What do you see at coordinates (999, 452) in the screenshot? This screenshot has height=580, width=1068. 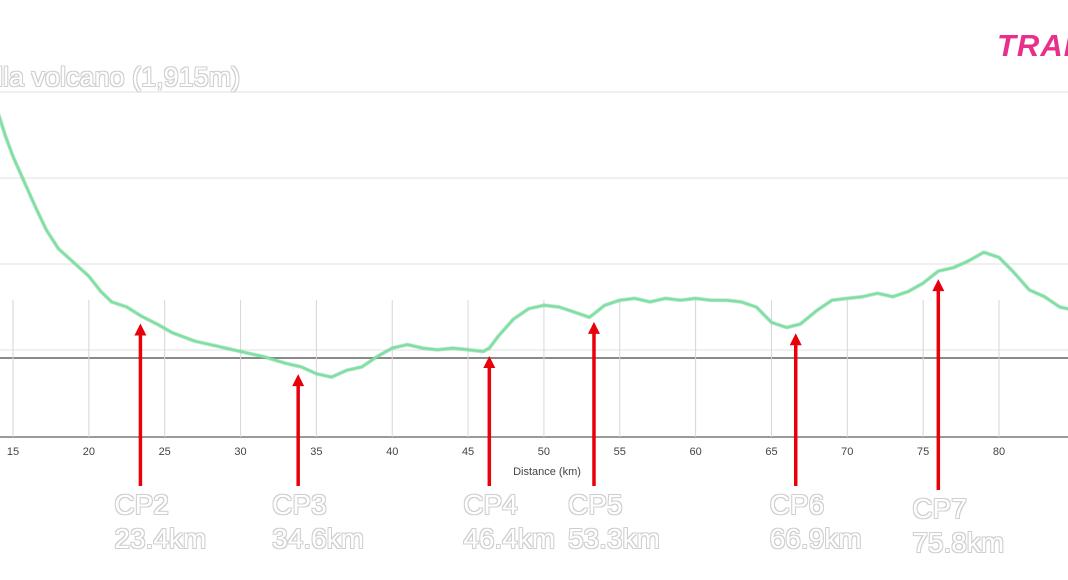 I see `x-tick-label: 80` at bounding box center [999, 452].